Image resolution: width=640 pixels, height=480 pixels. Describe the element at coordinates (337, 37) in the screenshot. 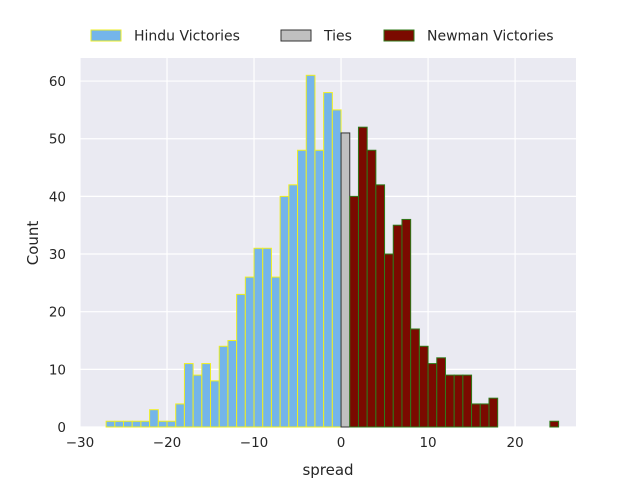

I see `legend-label: Ties` at that location.